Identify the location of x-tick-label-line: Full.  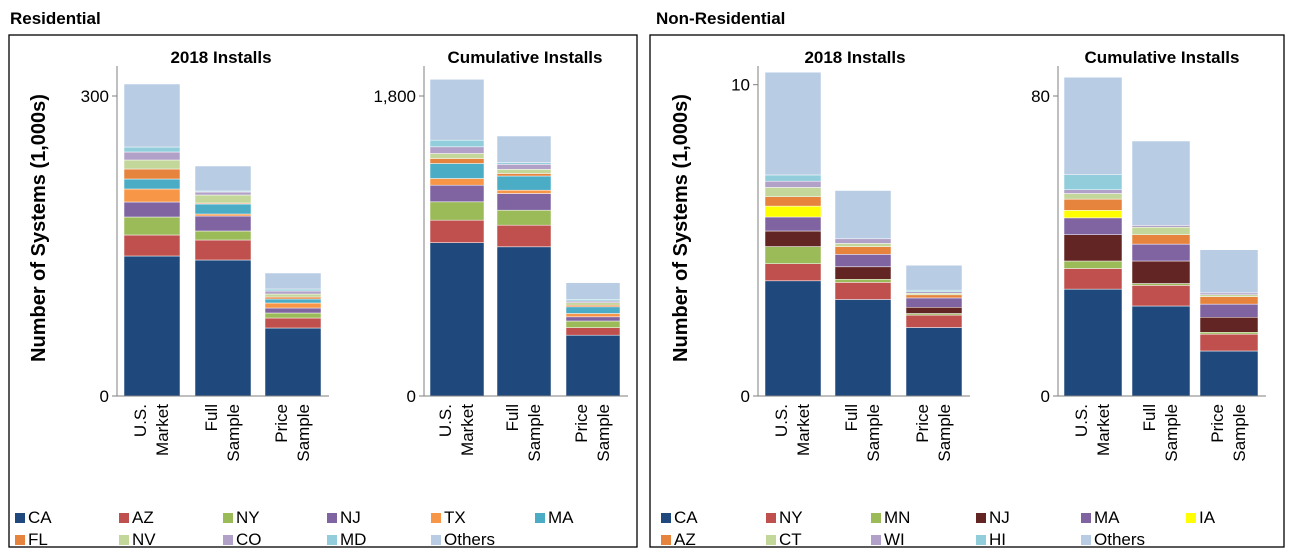
(1149, 417).